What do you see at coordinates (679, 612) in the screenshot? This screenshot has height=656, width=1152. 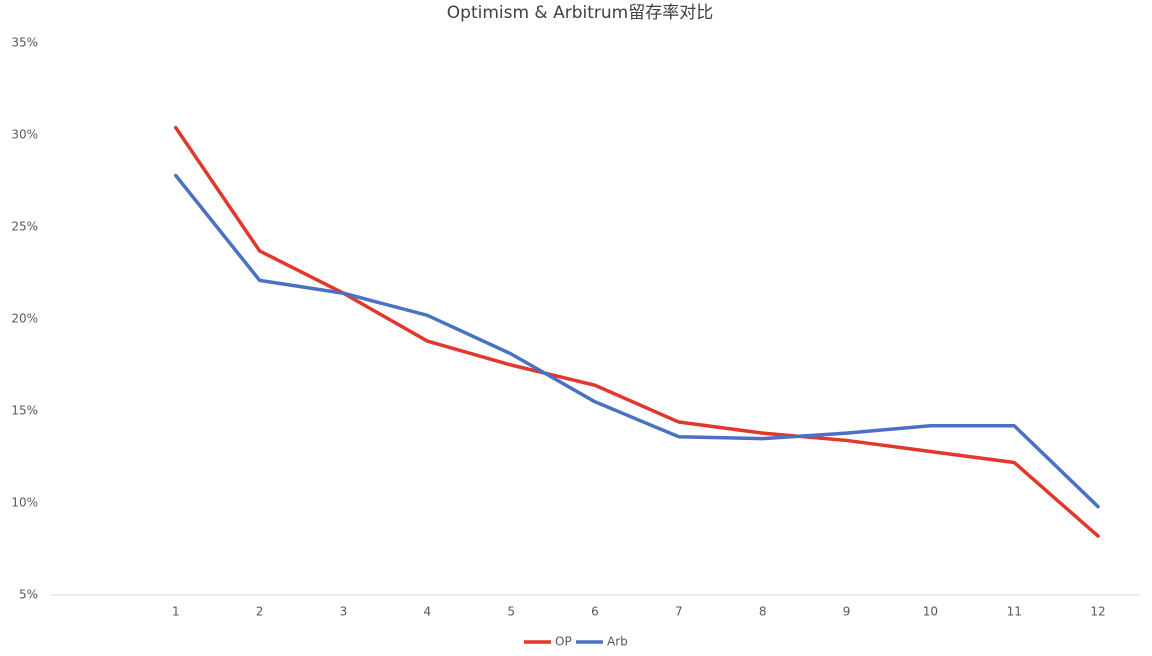 I see `x-tick-label: 7` at bounding box center [679, 612].